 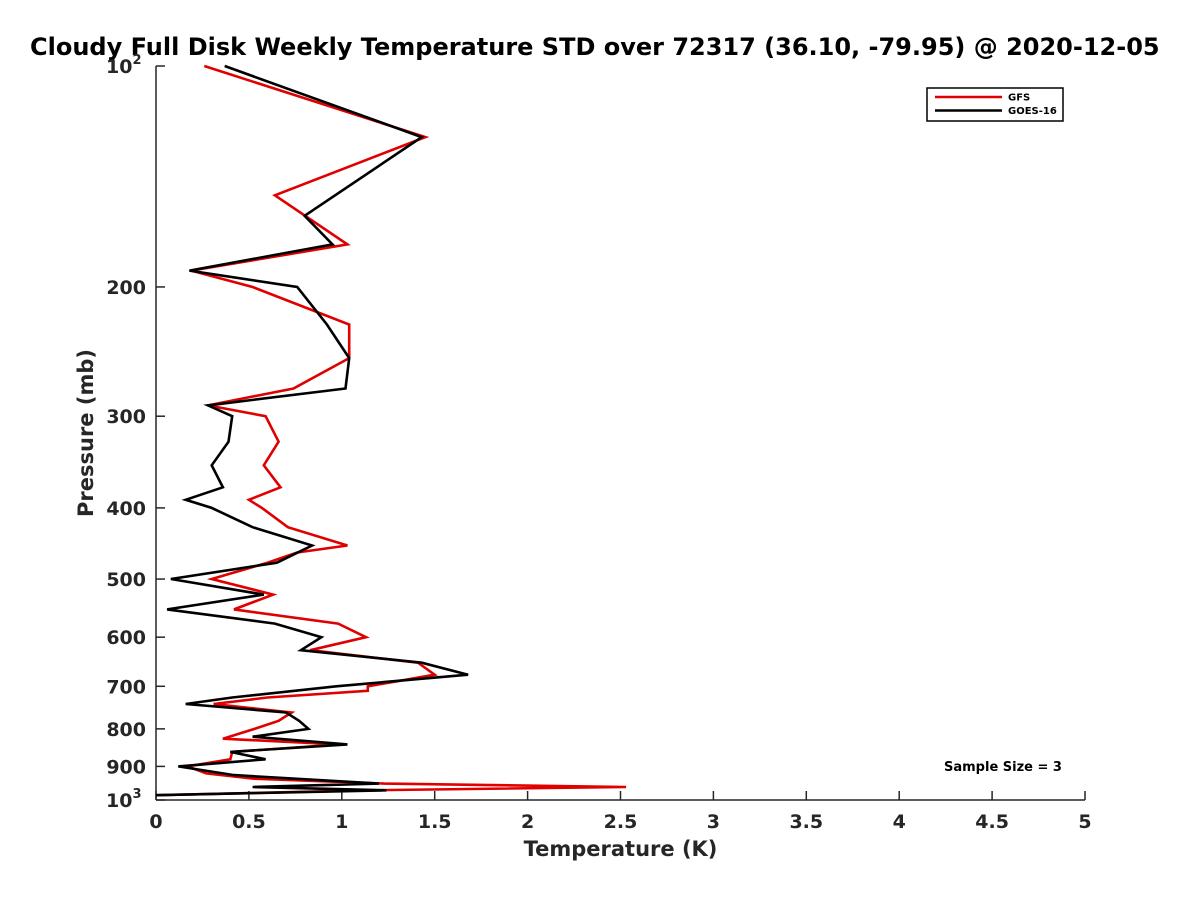 What do you see at coordinates (806, 822) in the screenshot?
I see `x-tick-label: 3.5` at bounding box center [806, 822].